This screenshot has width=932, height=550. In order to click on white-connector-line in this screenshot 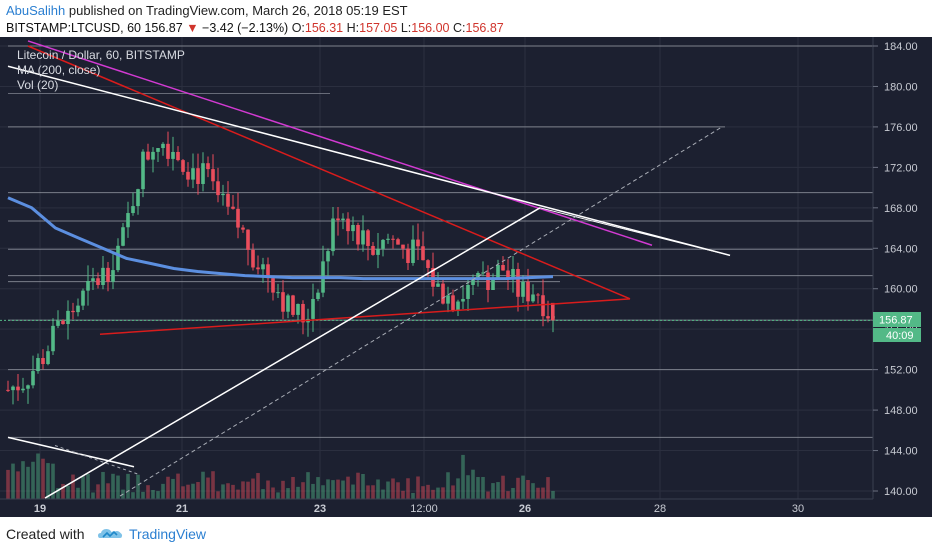, I will do `click(635, 231)`.